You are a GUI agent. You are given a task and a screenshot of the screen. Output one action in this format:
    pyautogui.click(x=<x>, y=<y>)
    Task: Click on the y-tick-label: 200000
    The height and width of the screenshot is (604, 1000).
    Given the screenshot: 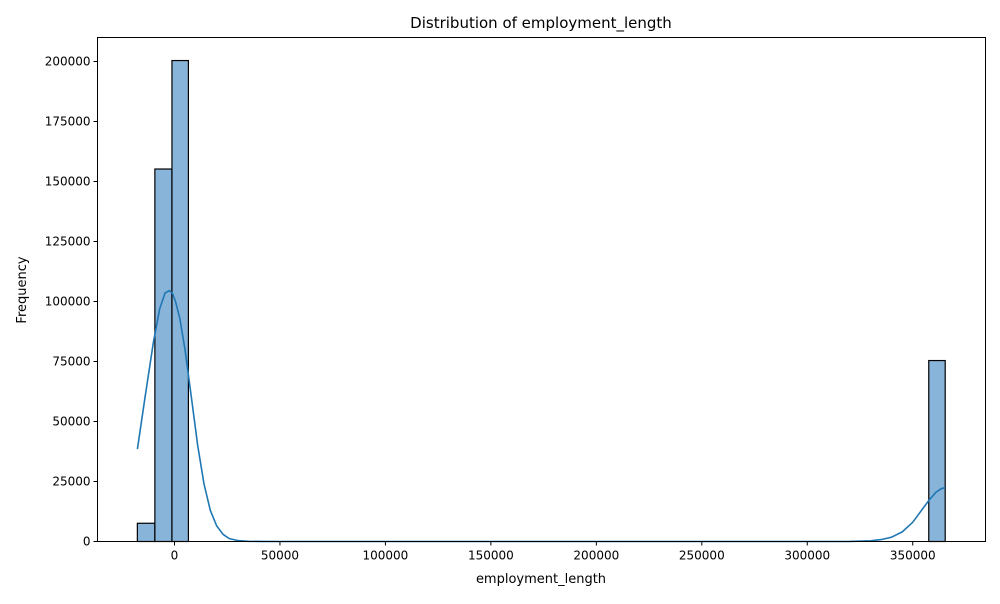 What is the action you would take?
    pyautogui.click(x=68, y=62)
    